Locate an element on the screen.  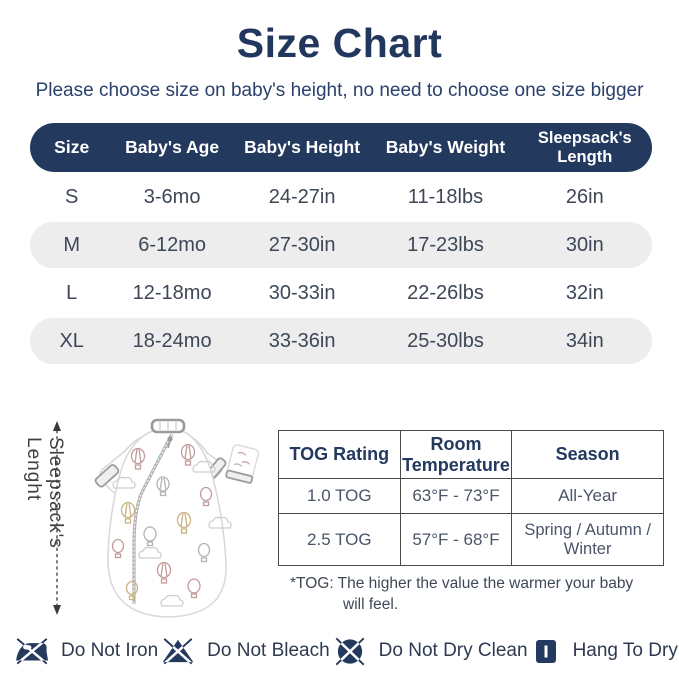
cell-height: 27-30in is located at coordinates (302, 244).